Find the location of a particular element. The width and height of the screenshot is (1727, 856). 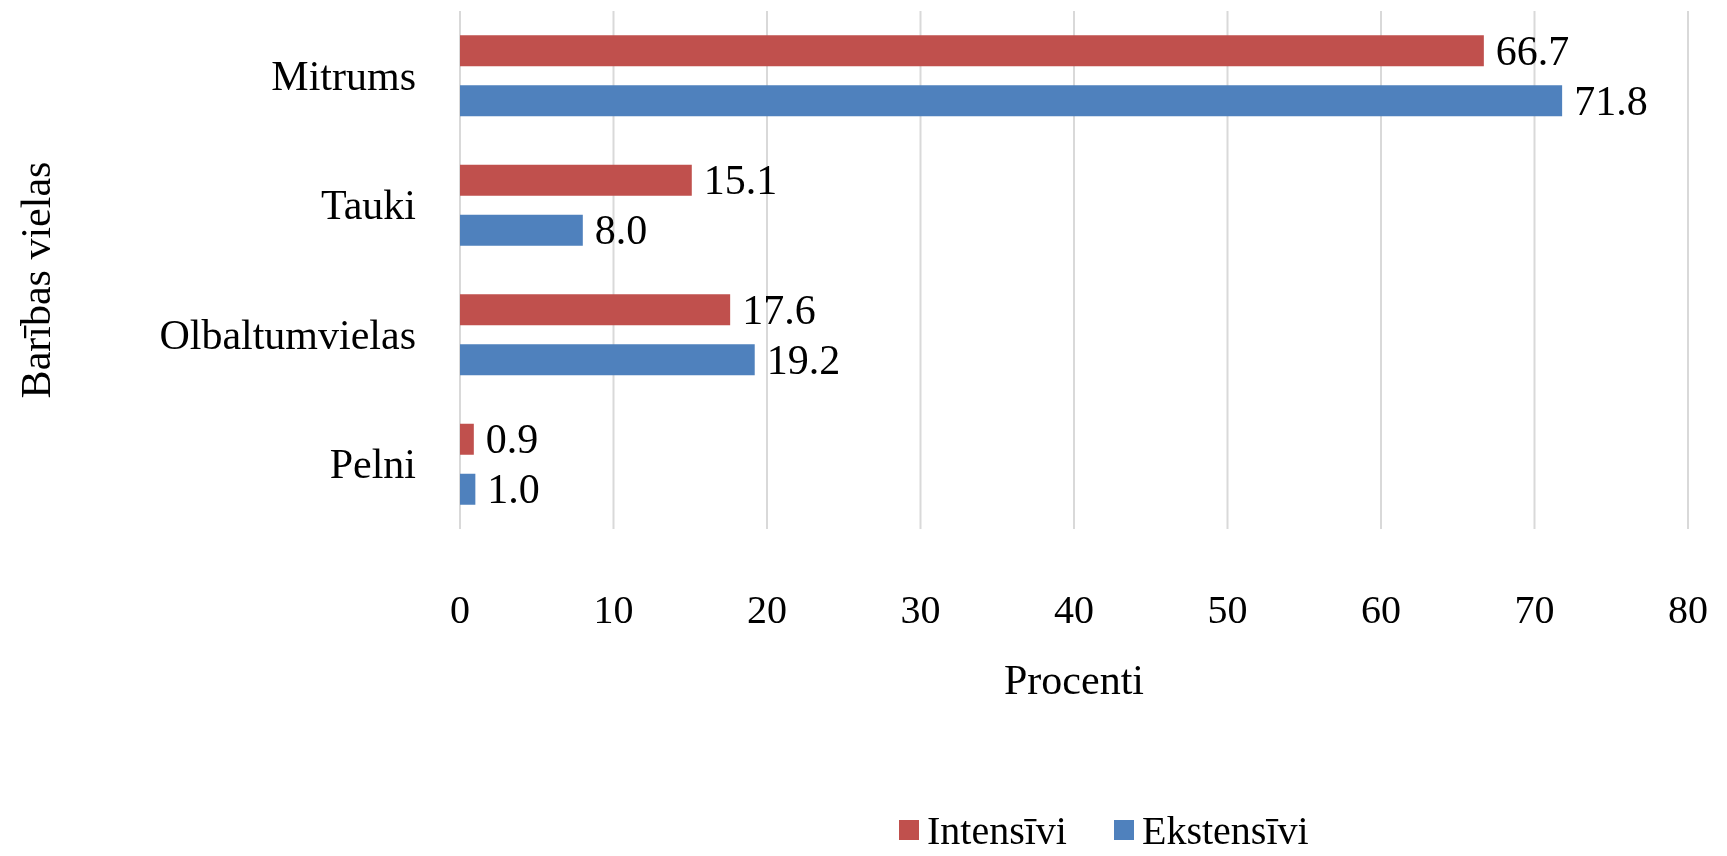

y-tick-label: Mitrums is located at coordinates (343, 75).